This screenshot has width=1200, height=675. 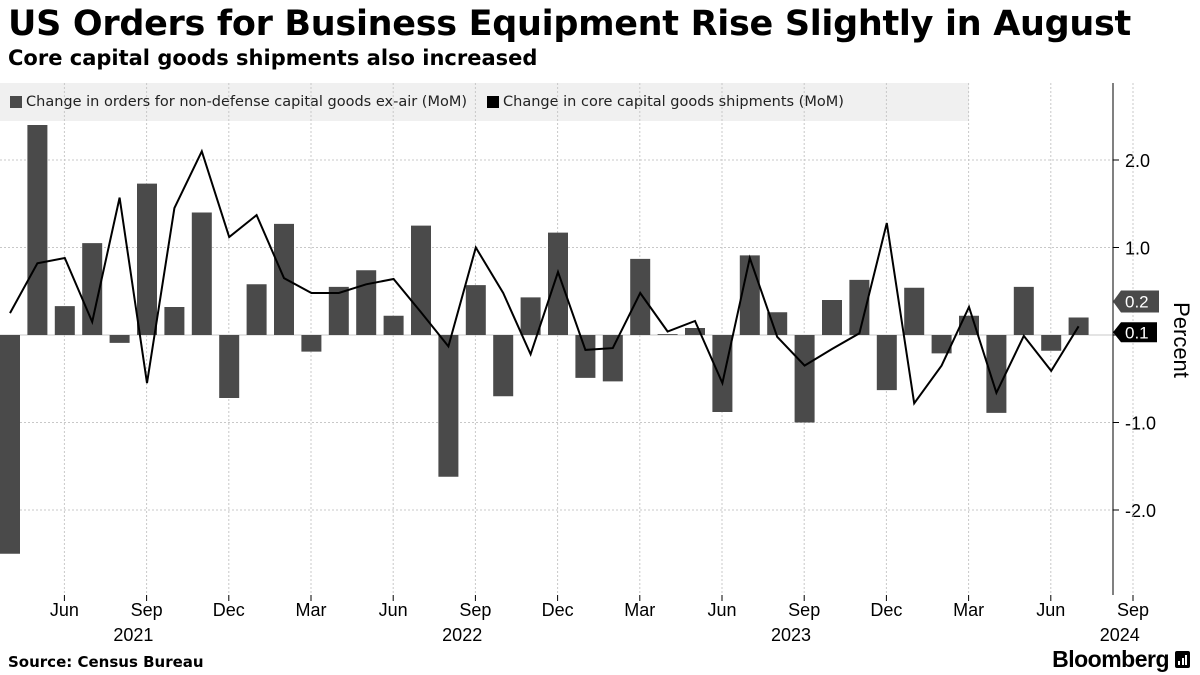 I want to click on bloomberg-logo: Bloomberg, so click(x=1121, y=659).